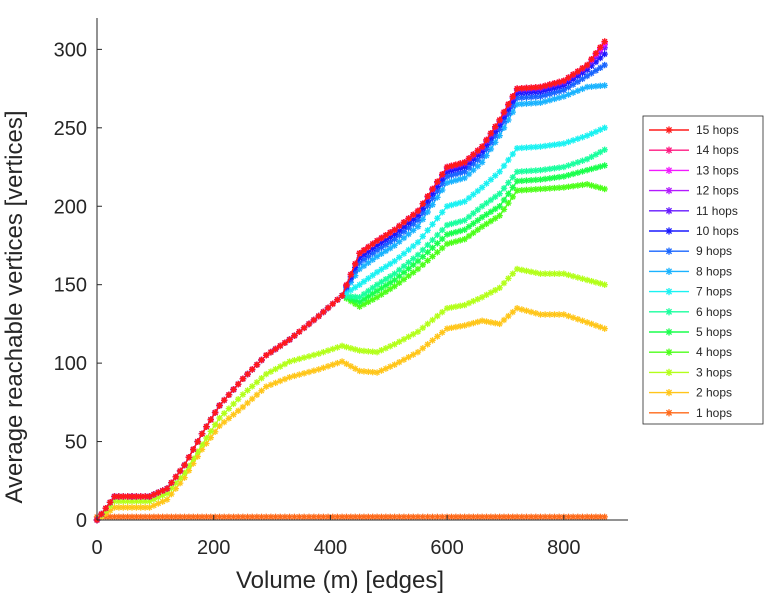 Image resolution: width=766 pixels, height=600 pixels. Describe the element at coordinates (714, 332) in the screenshot. I see `legend-label: 5 hops` at that location.